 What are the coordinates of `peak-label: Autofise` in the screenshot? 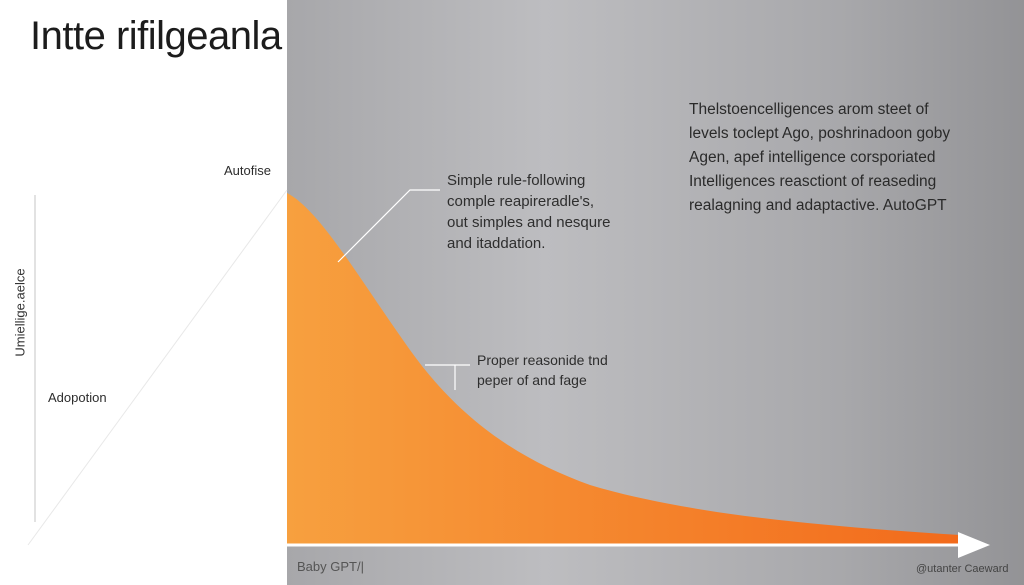 It's located at (247, 170).